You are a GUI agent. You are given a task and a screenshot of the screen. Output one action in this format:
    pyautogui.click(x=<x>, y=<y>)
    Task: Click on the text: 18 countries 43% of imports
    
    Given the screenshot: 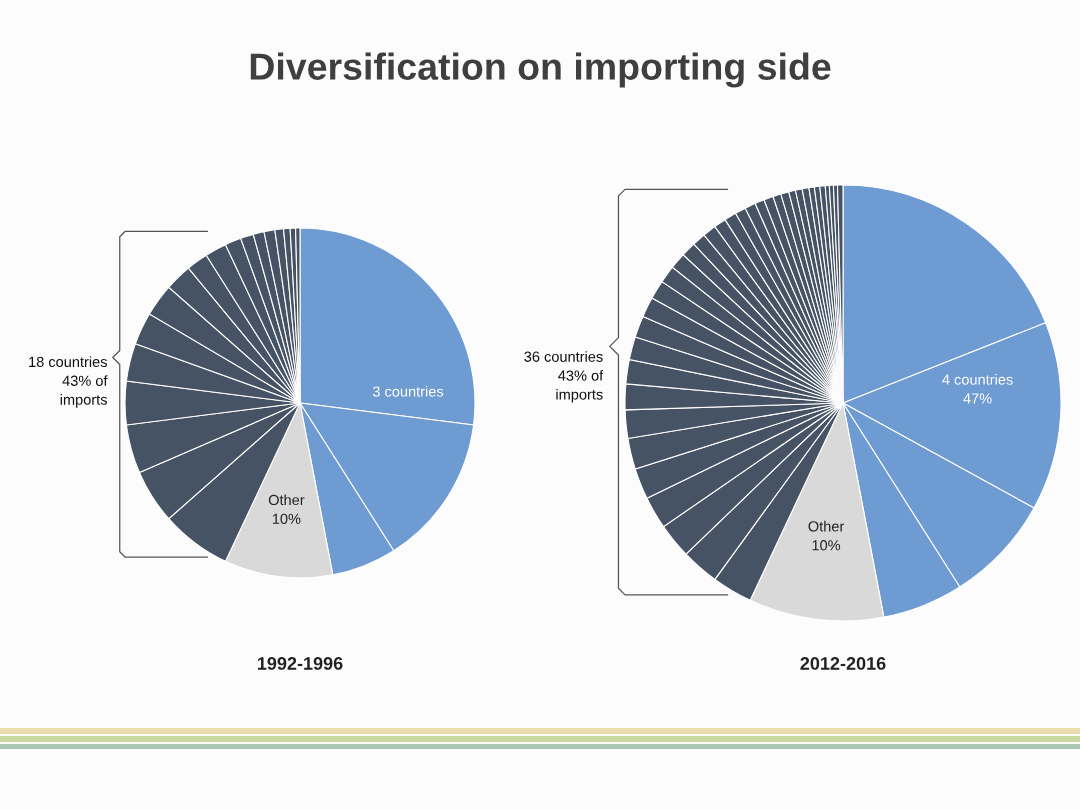 What is the action you would take?
    pyautogui.click(x=68, y=382)
    